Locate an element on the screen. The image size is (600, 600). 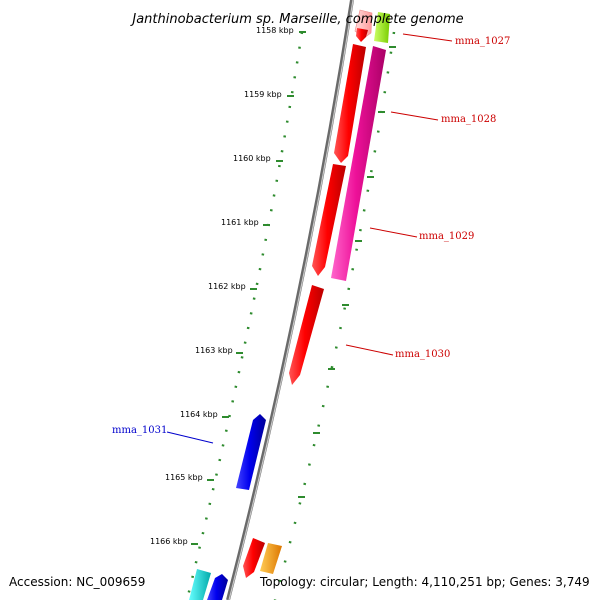
tick-label: 1160 kbp is located at coordinates (252, 158).